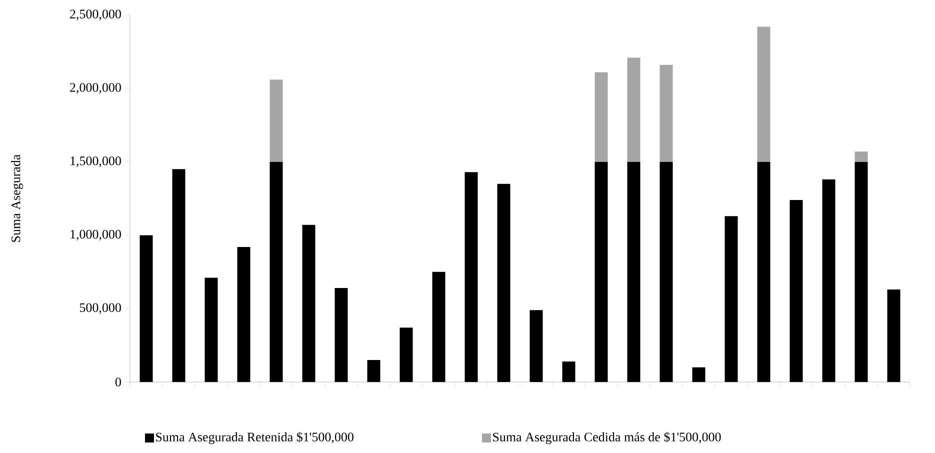 The image size is (935, 453). What do you see at coordinates (95, 235) in the screenshot?
I see `y-tick-label: 1,000,000` at bounding box center [95, 235].